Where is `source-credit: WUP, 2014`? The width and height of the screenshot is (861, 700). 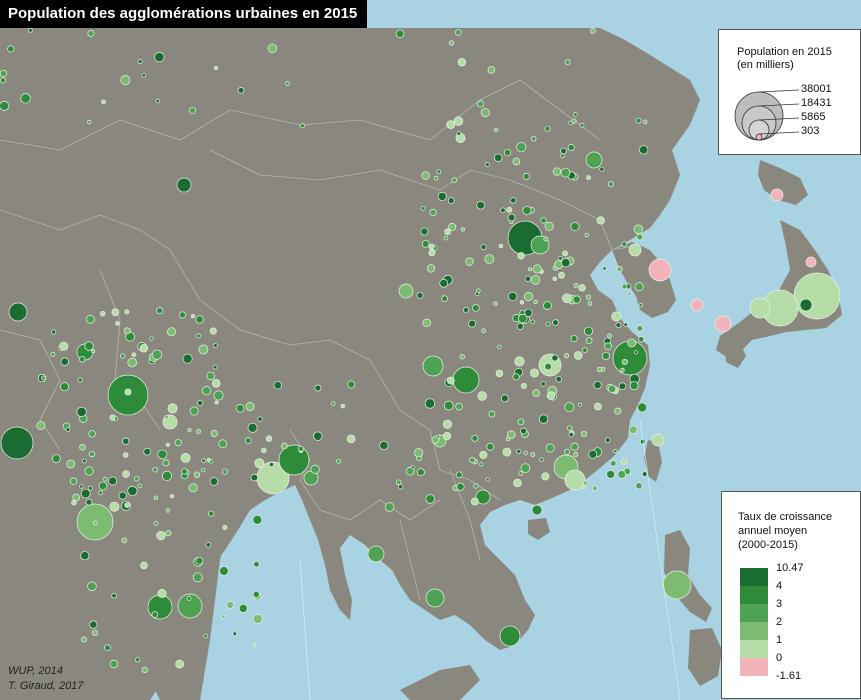 source-credit: WUP, 2014 is located at coordinates (35, 671).